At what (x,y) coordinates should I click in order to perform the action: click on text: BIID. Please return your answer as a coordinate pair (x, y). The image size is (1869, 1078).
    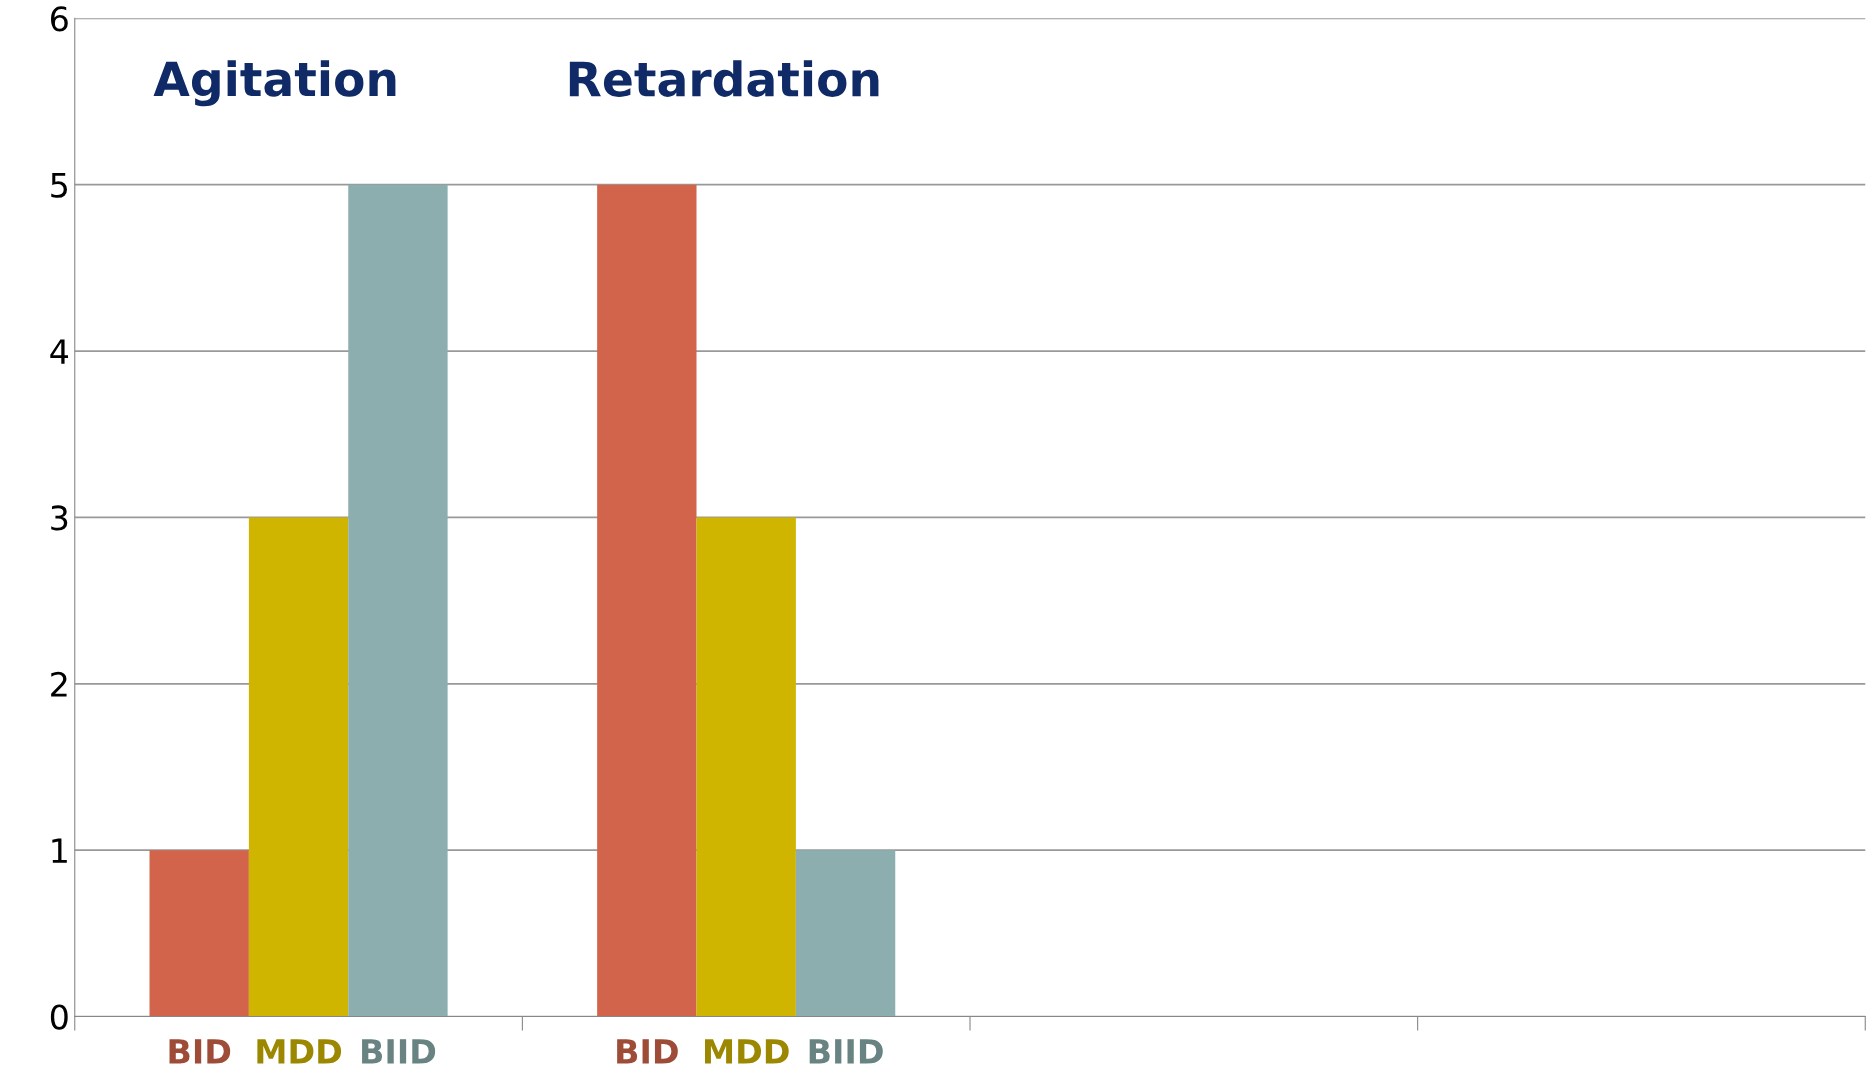
    Looking at the image, I should click on (846, 1051).